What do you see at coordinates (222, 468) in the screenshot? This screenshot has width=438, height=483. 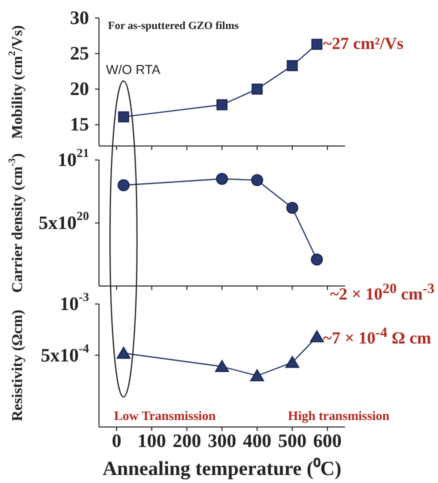 I see `x-axis-title: Annealing temperature (⁰C)` at bounding box center [222, 468].